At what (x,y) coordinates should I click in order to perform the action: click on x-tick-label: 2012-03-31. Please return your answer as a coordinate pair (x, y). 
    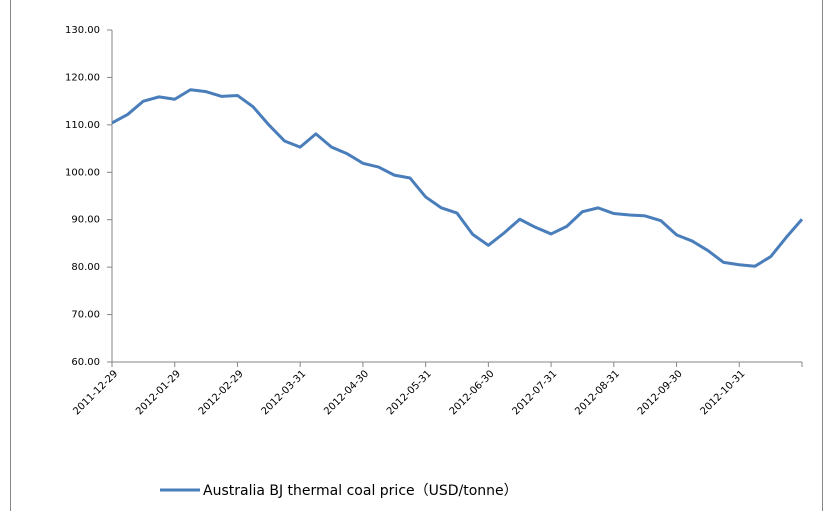
    Looking at the image, I should click on (284, 392).